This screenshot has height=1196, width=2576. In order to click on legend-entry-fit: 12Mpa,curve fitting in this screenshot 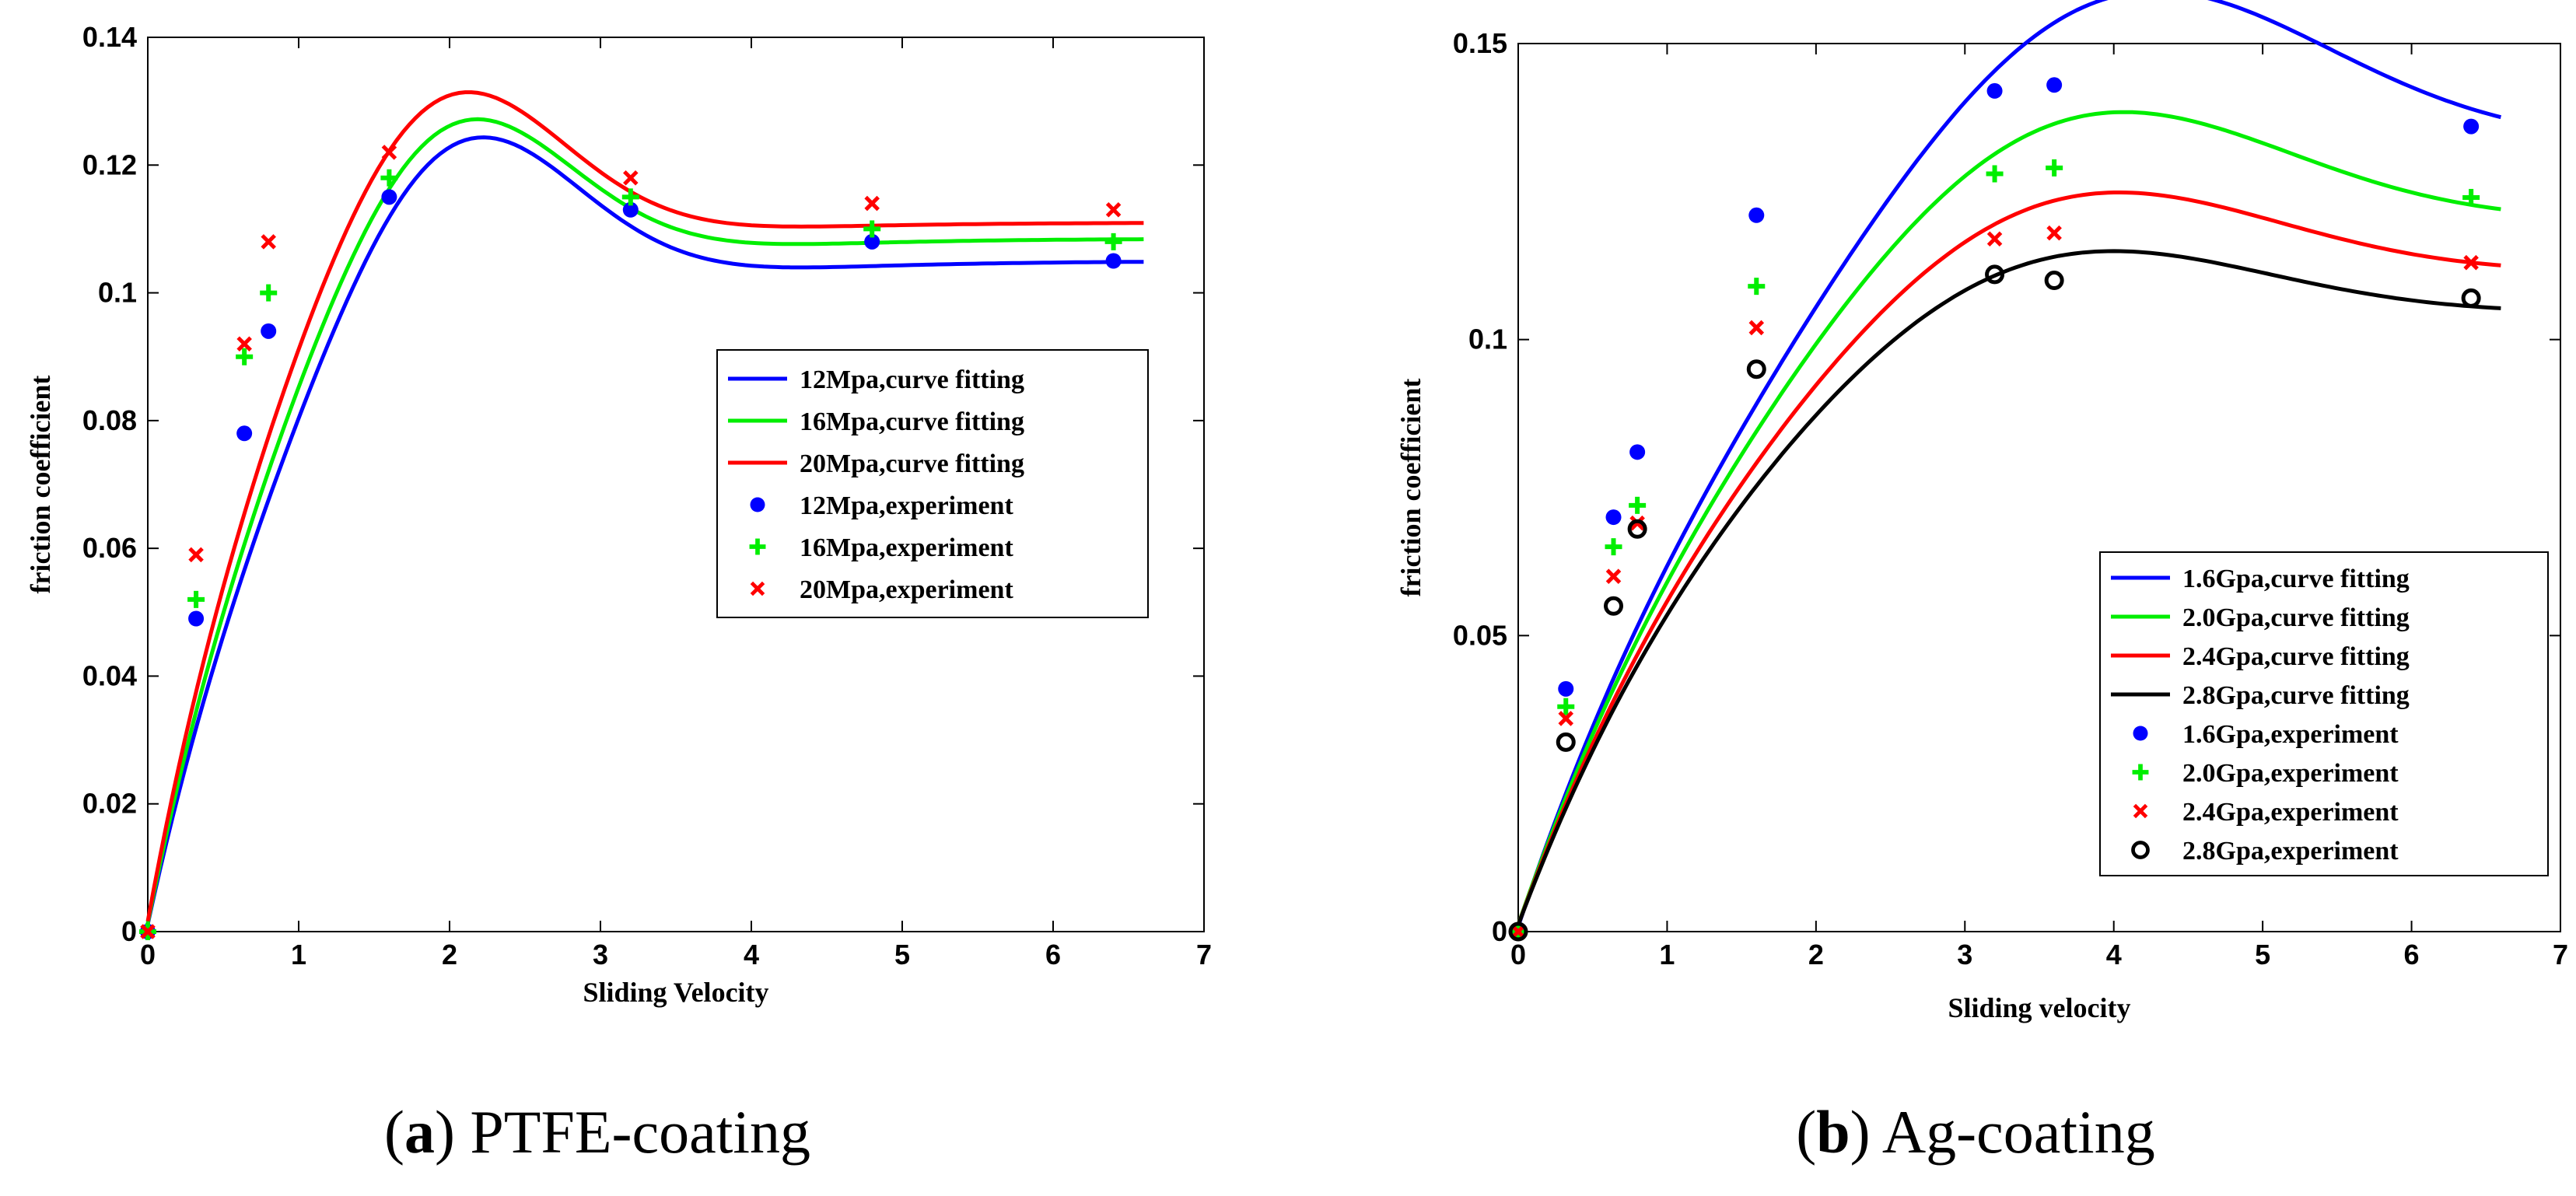, I will do `click(912, 379)`.